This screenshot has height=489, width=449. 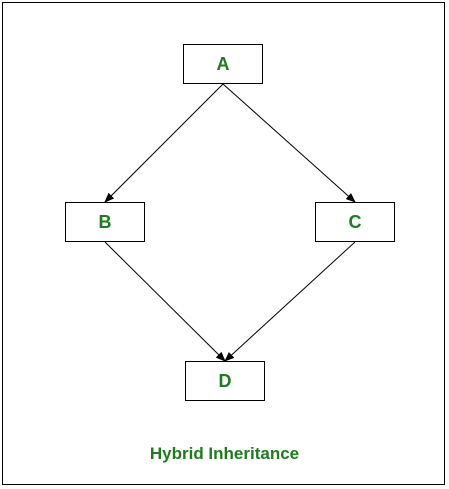 I want to click on class-label-c: C, so click(x=355, y=221).